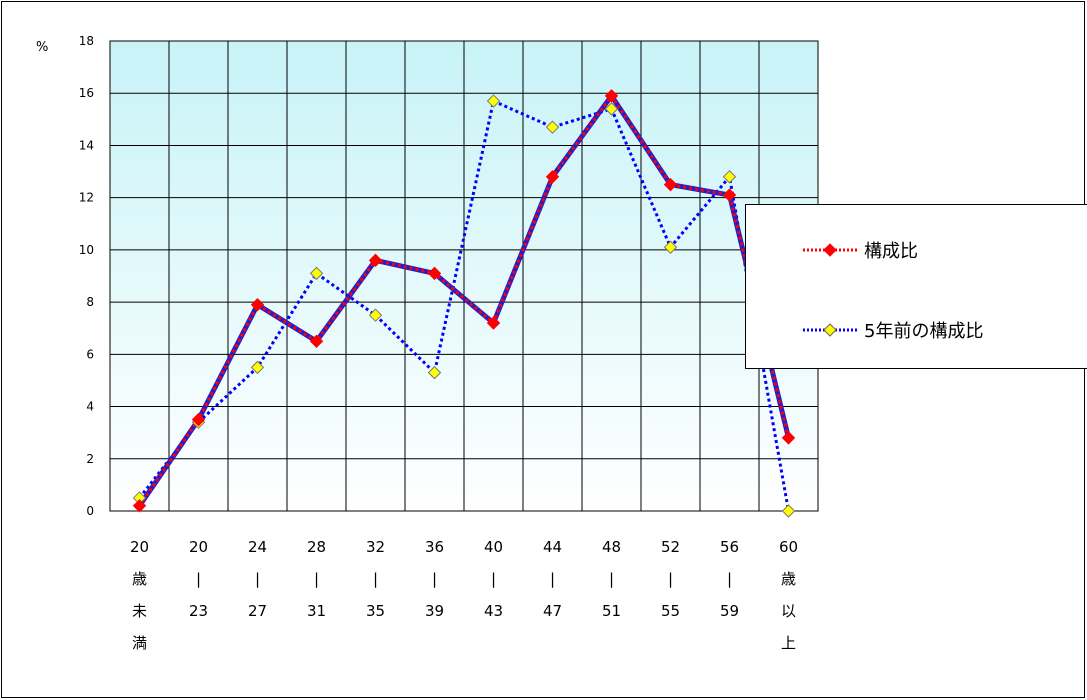 The height and width of the screenshot is (700, 1087). What do you see at coordinates (860, 250) in the screenshot?
I see `legend-item-current: 構成比` at bounding box center [860, 250].